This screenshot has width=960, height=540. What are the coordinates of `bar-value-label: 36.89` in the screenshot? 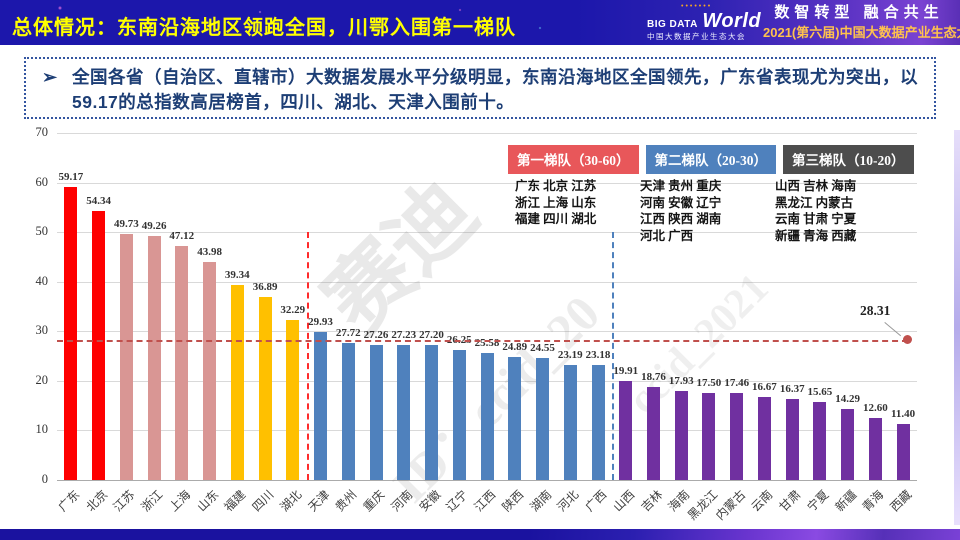 It's located at (265, 287).